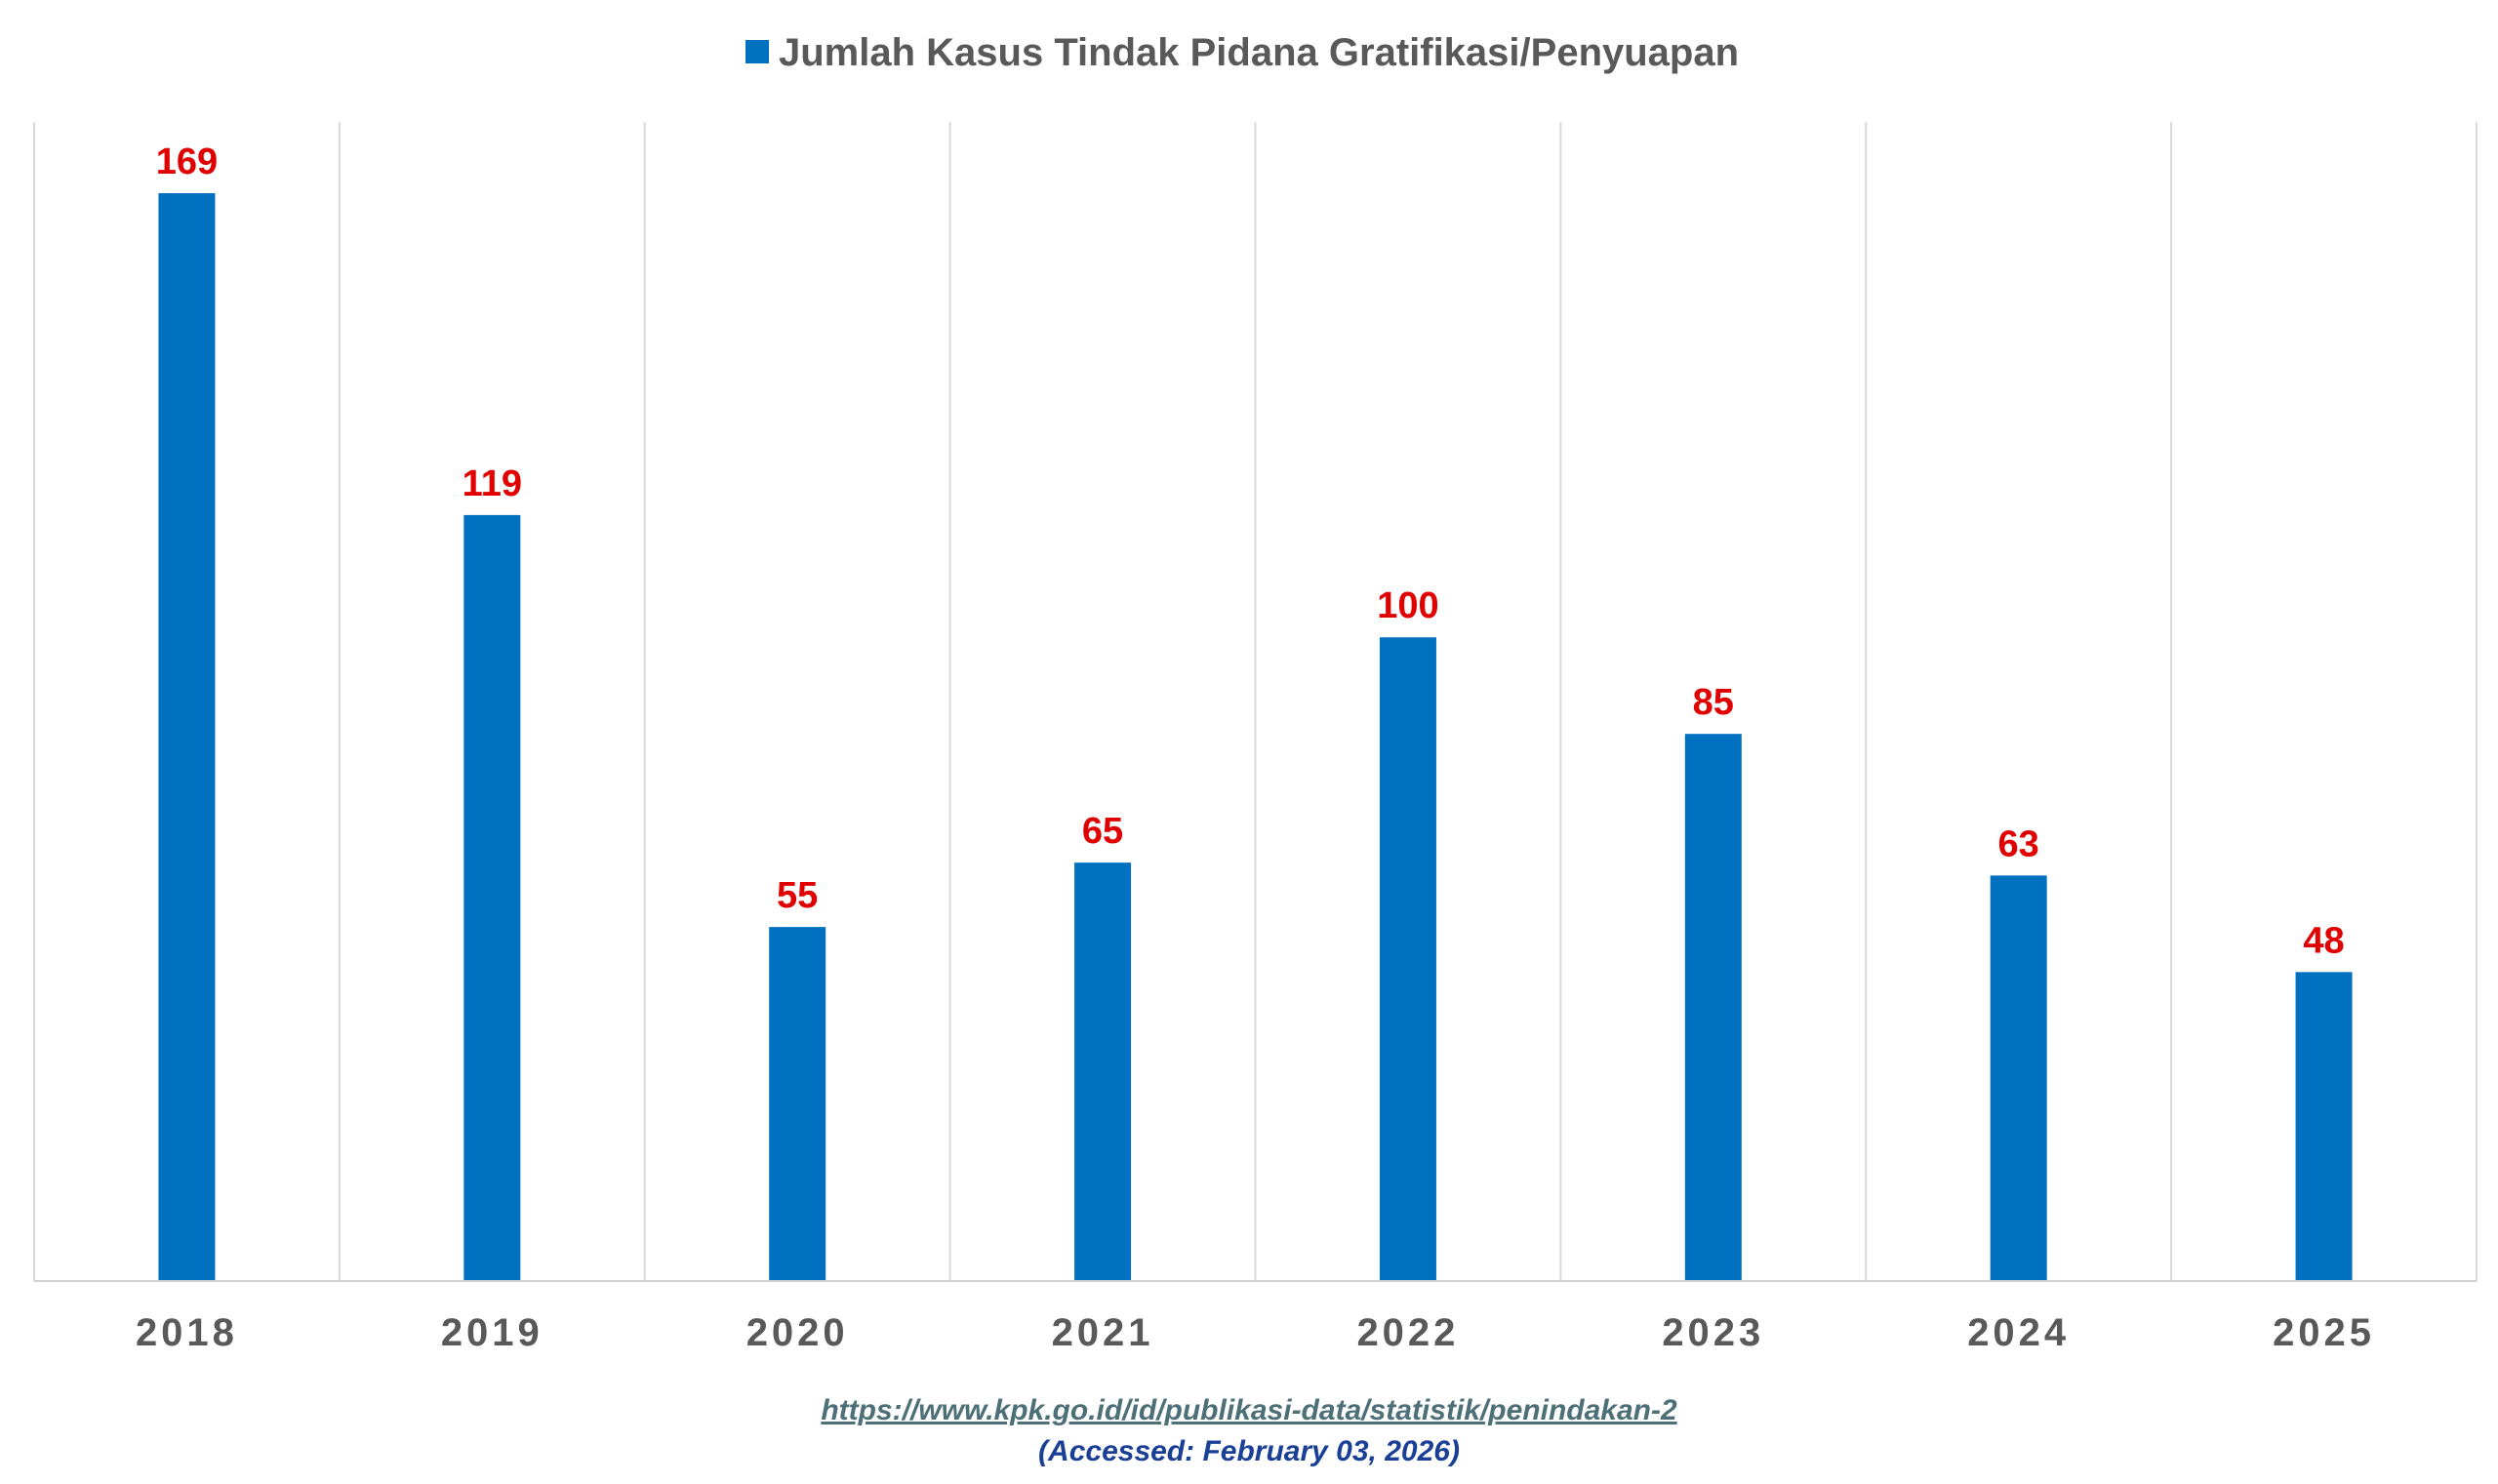 Image resolution: width=2498 pixels, height=1484 pixels. Describe the element at coordinates (492, 1332) in the screenshot. I see `x-tick-label-2019: 2019` at that location.